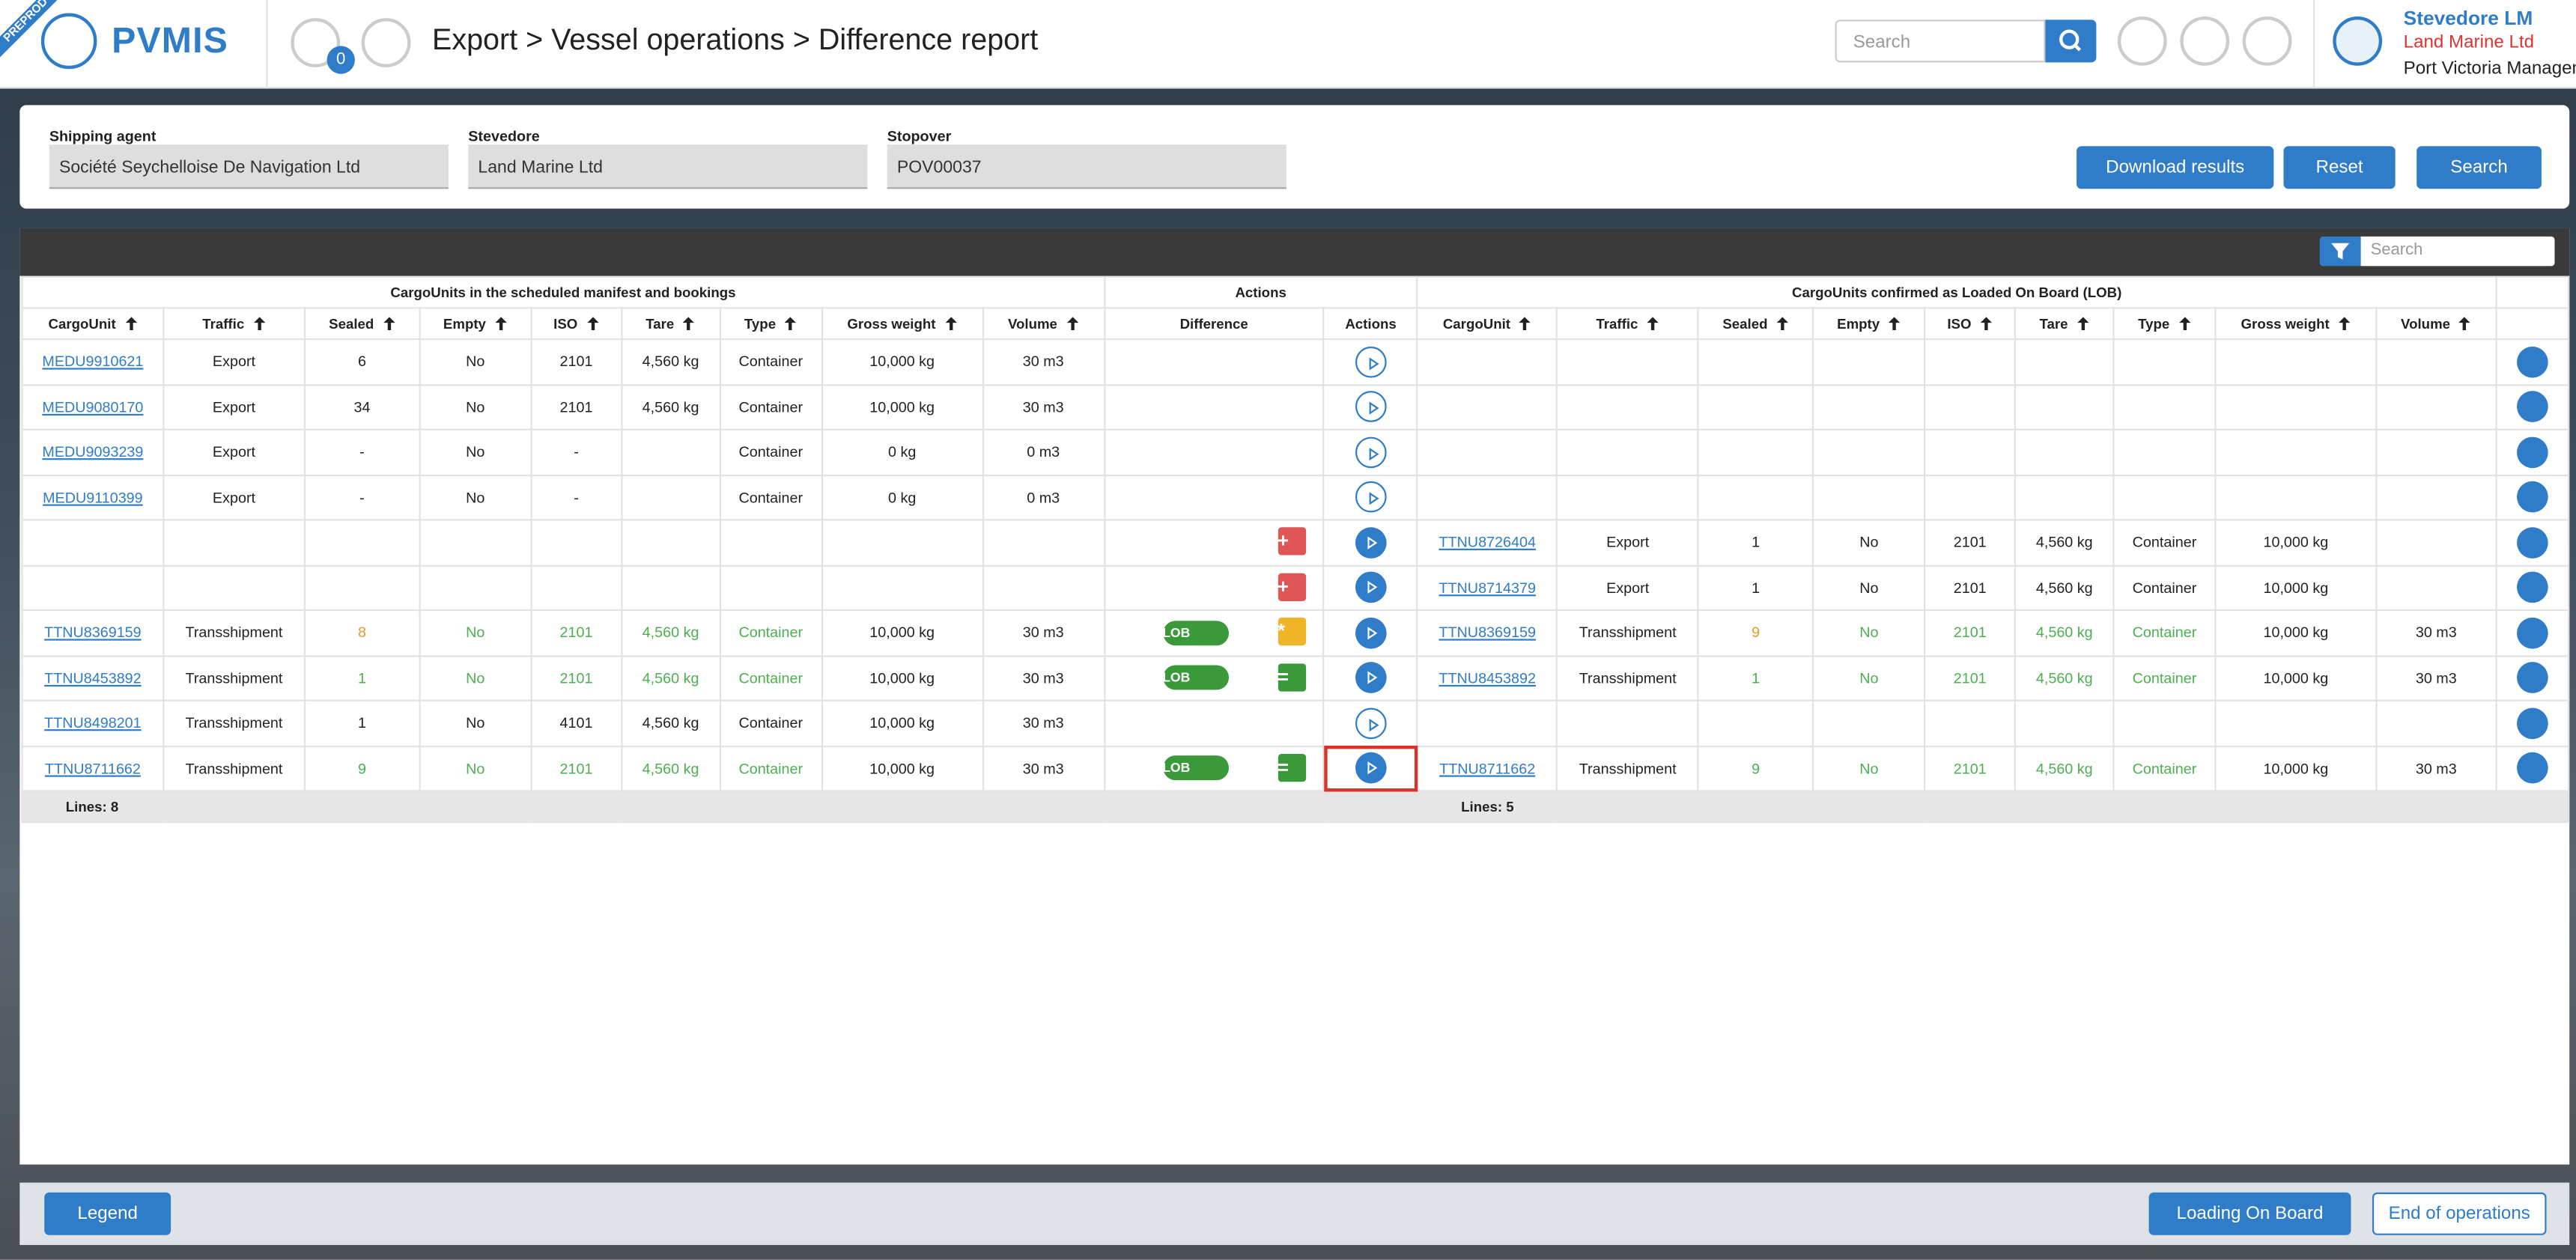  What do you see at coordinates (2267, 41) in the screenshot?
I see `info-button` at bounding box center [2267, 41].